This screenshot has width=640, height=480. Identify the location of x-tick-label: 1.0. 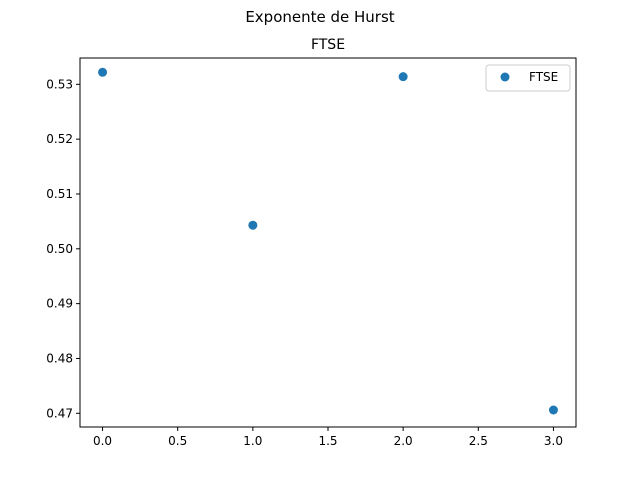
(252, 441).